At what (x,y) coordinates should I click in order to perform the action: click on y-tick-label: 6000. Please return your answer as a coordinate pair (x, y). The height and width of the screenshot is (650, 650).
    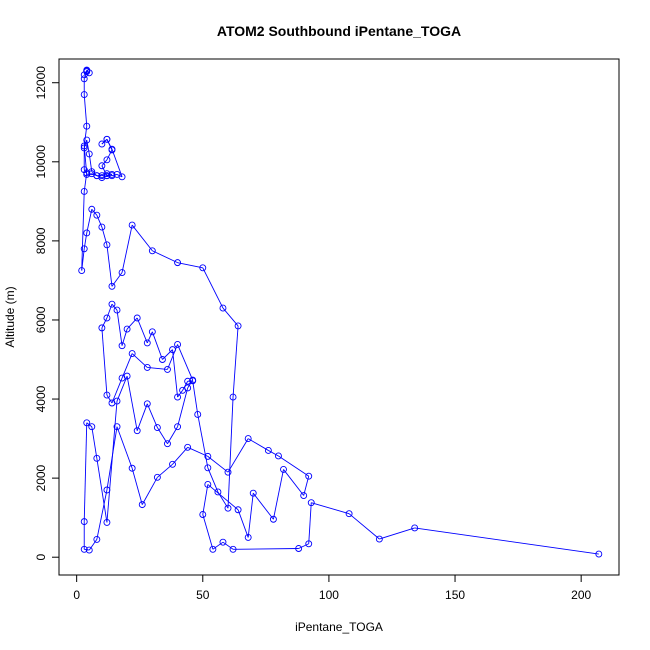
    Looking at the image, I should click on (41, 319).